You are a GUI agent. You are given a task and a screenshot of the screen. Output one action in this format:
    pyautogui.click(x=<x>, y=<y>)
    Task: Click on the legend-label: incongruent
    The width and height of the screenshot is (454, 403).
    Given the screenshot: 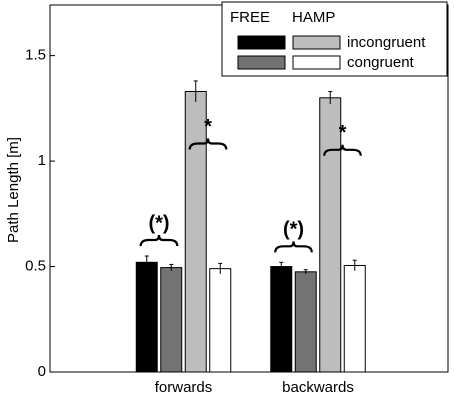 What is the action you would take?
    pyautogui.click(x=386, y=42)
    